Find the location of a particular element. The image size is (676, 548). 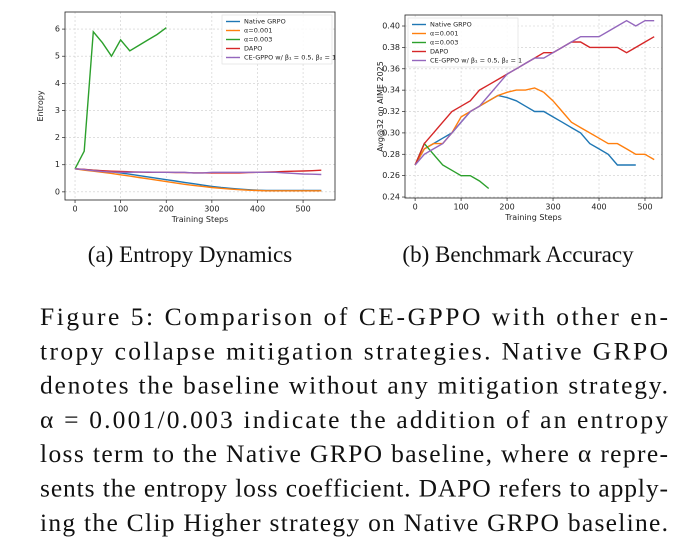

y-tick-label: 2 is located at coordinates (57, 137).